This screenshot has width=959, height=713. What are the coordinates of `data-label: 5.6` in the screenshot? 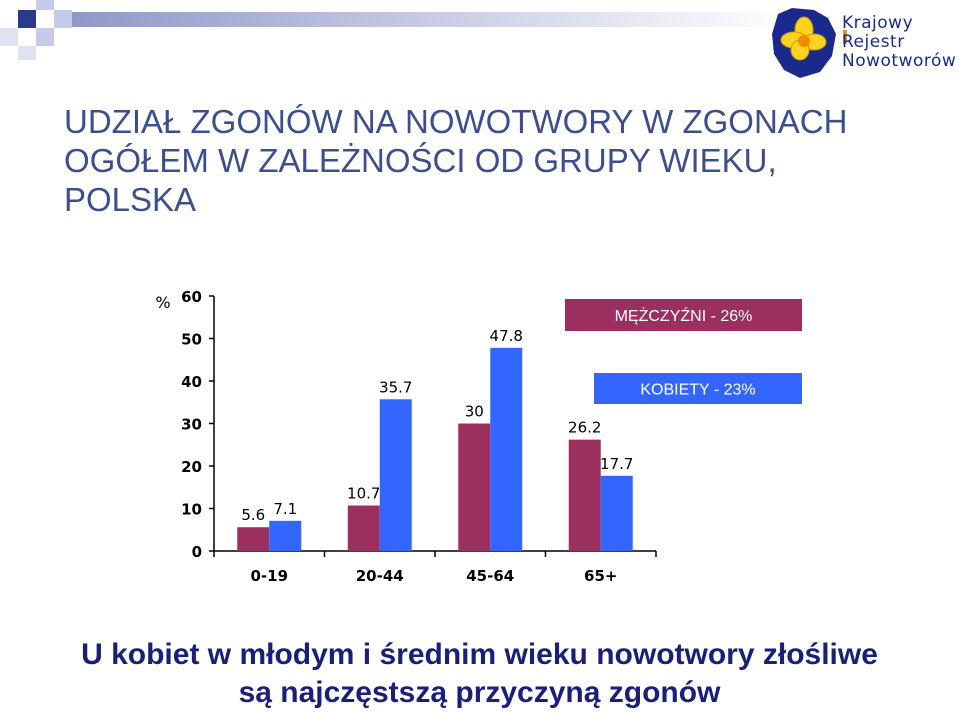 It's located at (253, 515).